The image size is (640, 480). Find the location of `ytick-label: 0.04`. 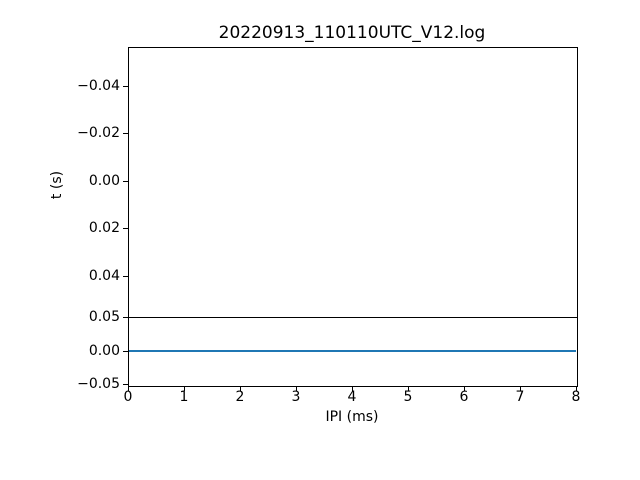

ytick-label: 0.04 is located at coordinates (104, 276).